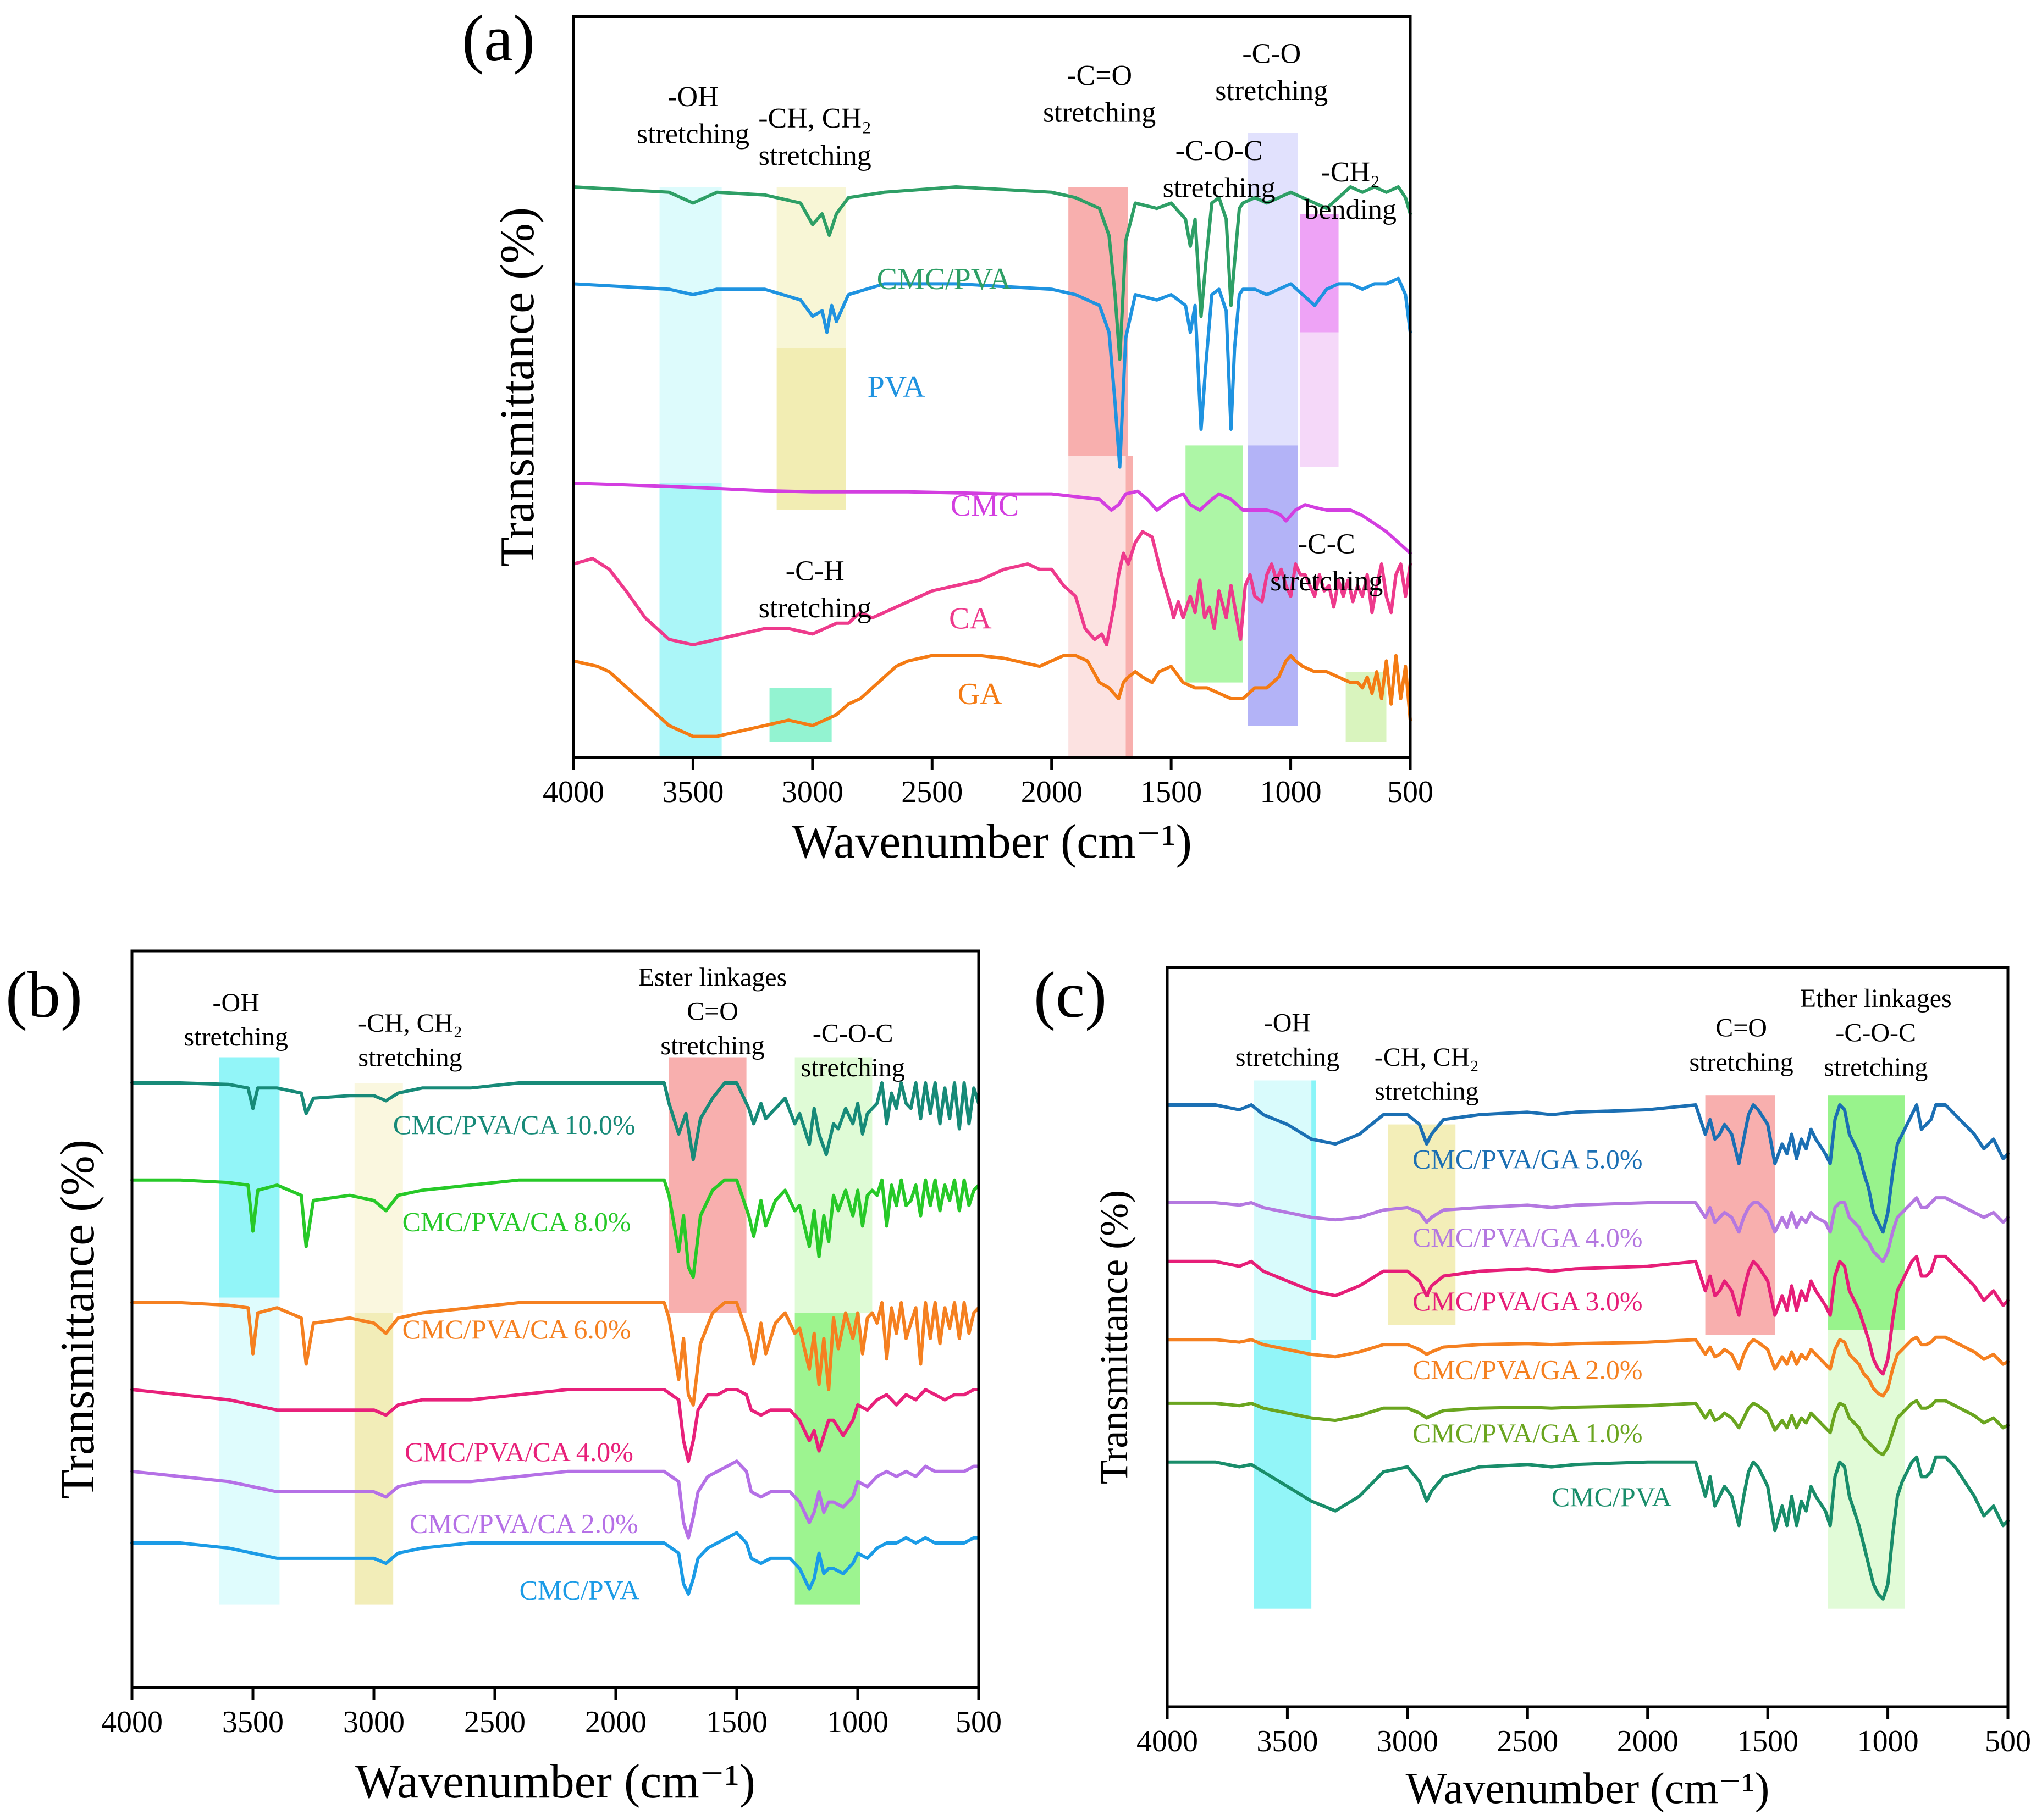  Describe the element at coordinates (1052, 792) in the screenshot. I see `panel-a-x-tick-label-4: 2000` at that location.